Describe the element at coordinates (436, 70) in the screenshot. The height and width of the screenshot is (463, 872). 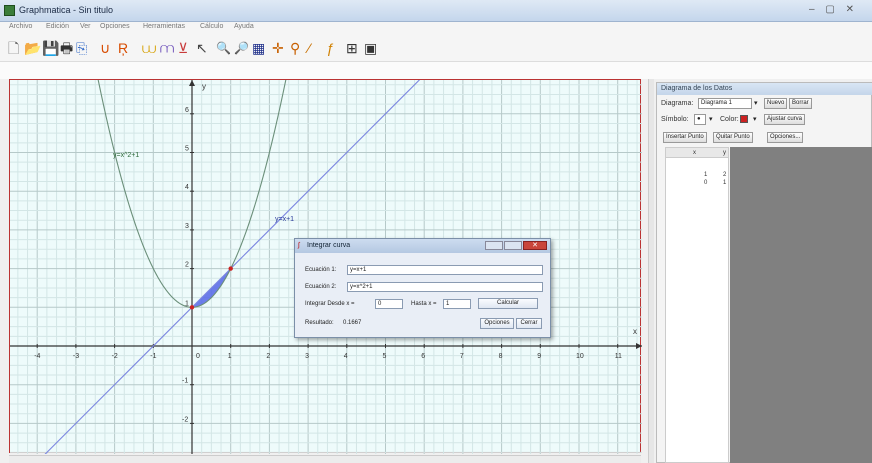
I see `equation-bar` at that location.